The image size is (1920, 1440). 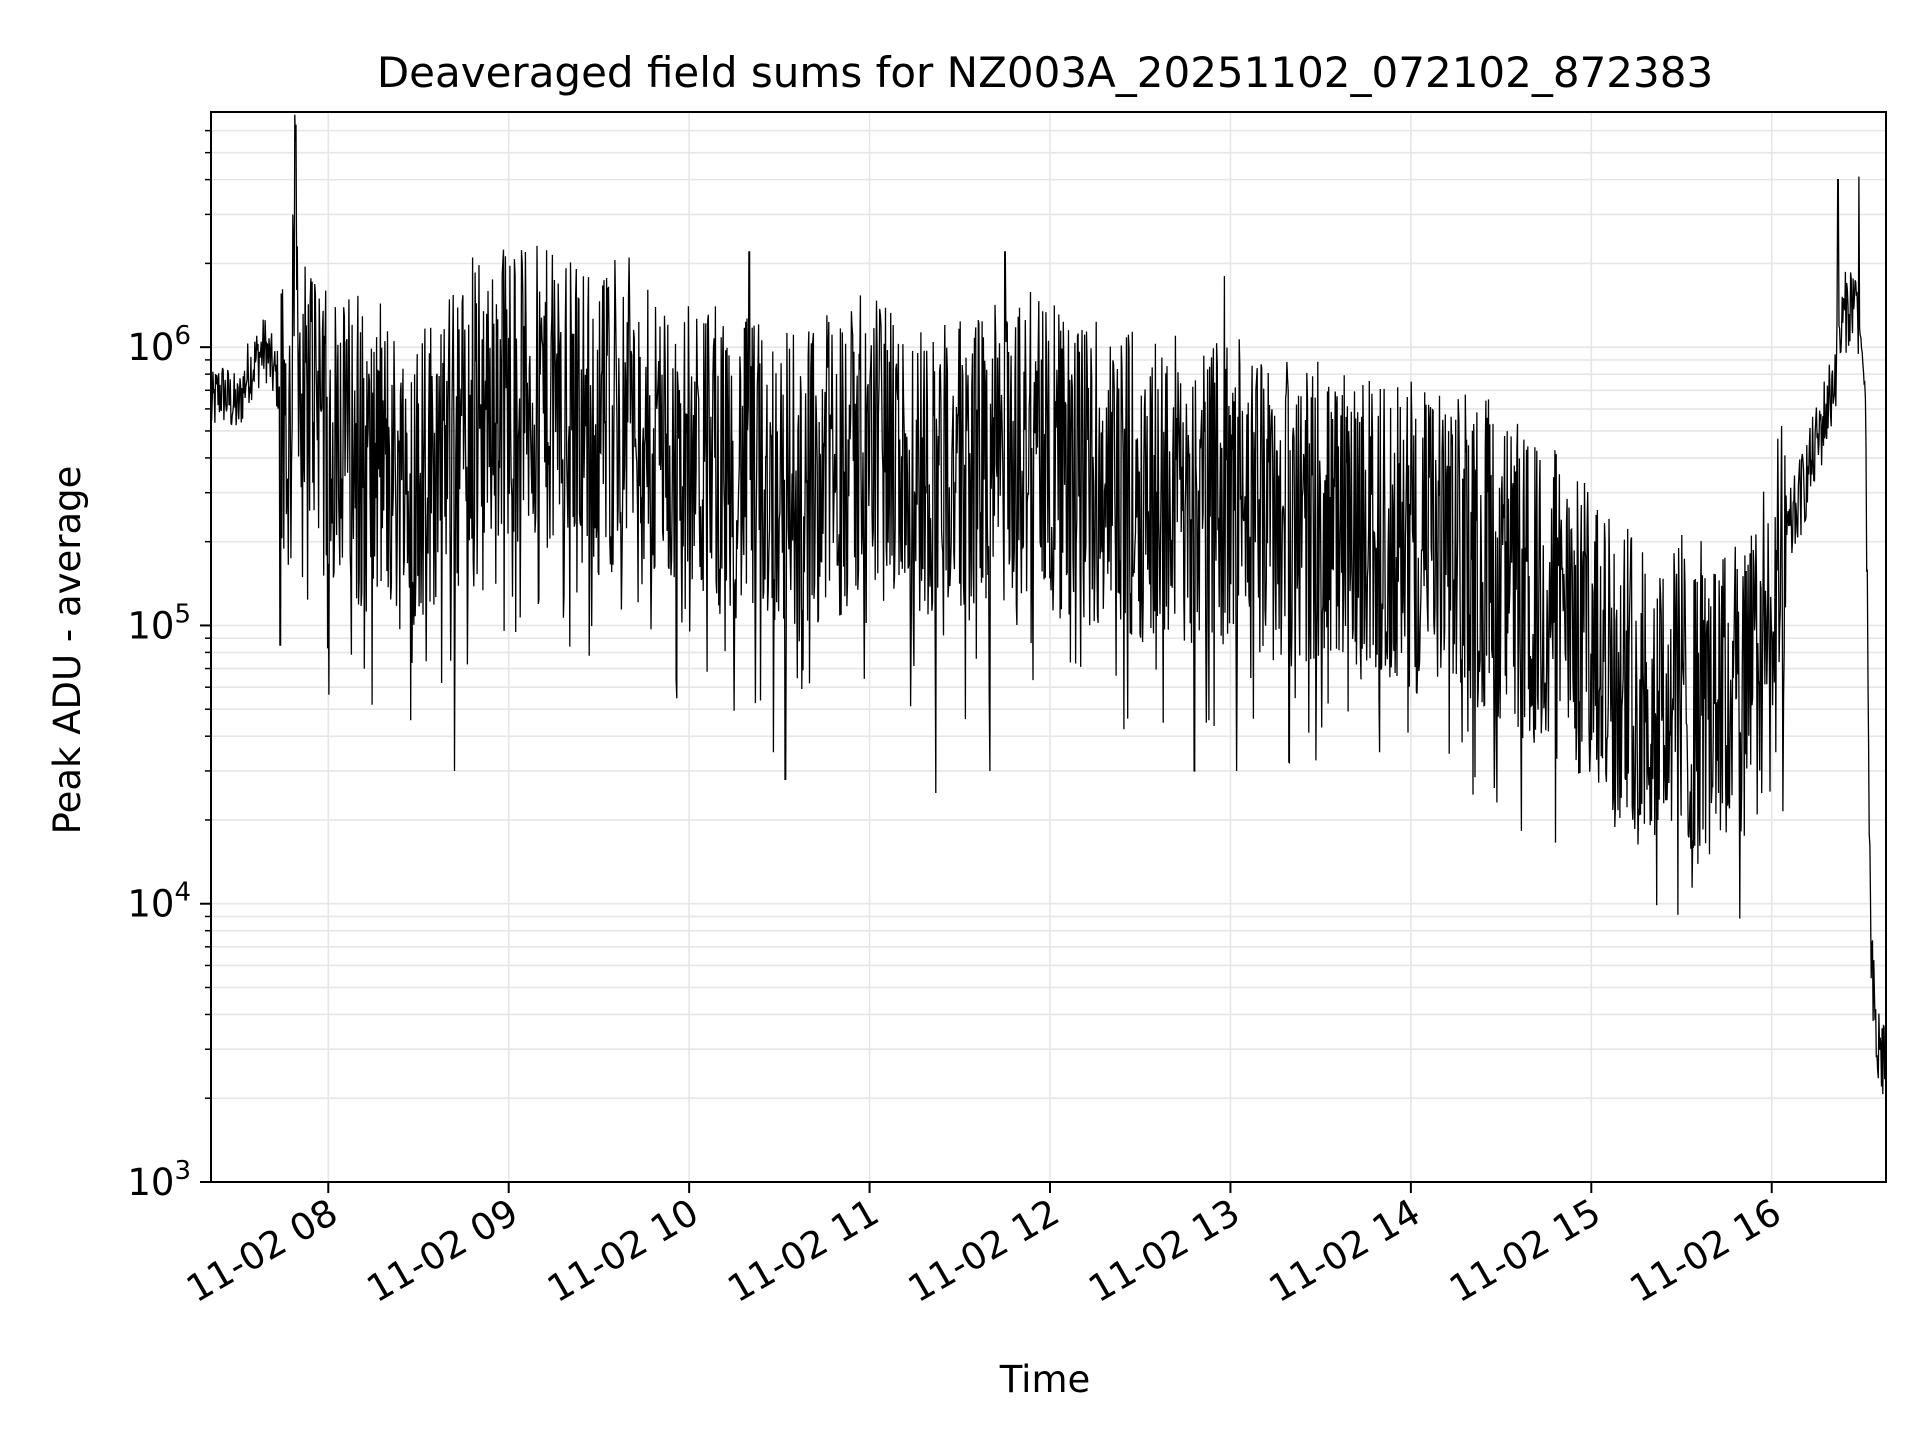 I want to click on y-tick-label: 10⁵, so click(x=159, y=623).